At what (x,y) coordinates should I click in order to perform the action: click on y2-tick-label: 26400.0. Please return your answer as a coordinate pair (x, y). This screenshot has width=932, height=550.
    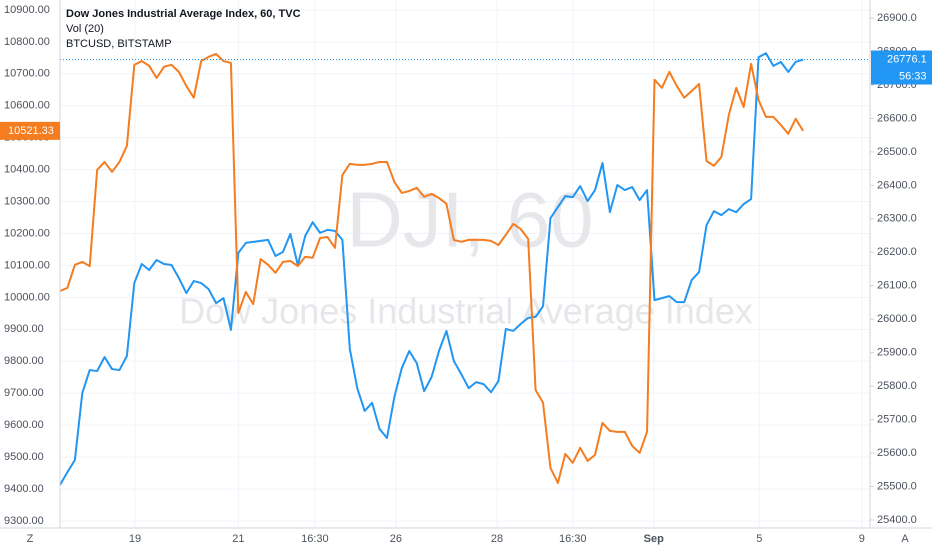
    Looking at the image, I should click on (897, 185).